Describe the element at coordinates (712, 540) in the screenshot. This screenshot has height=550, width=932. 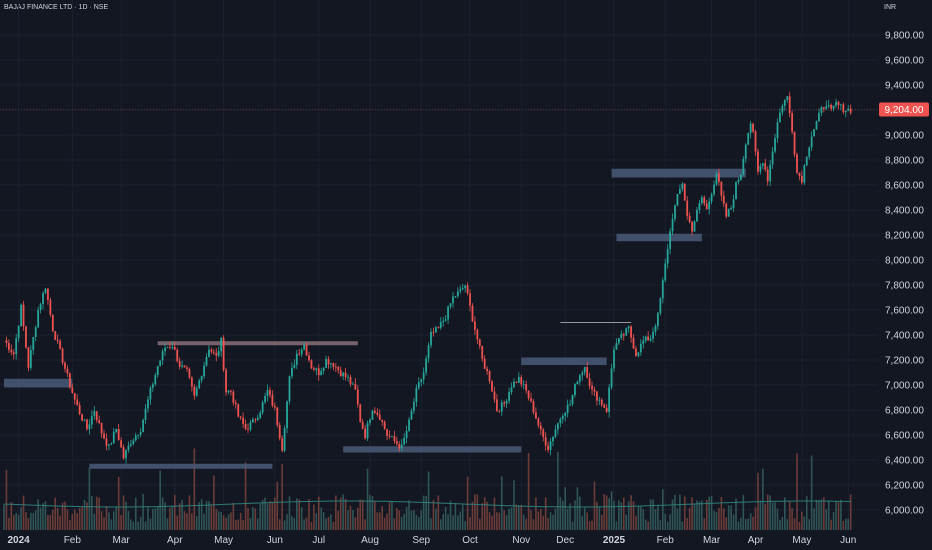
I see `x-tick-label: Mar` at that location.